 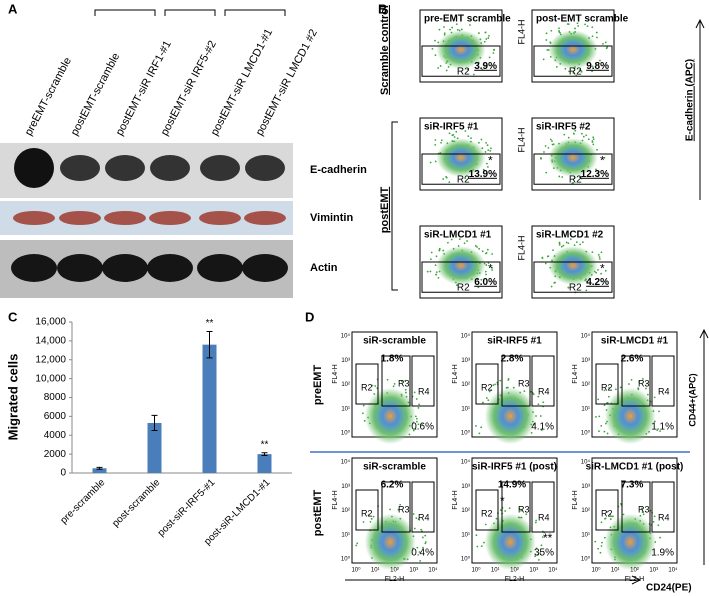 What do you see at coordinates (48, 97) in the screenshot?
I see `lane-label: preEMT-scramble` at bounding box center [48, 97].